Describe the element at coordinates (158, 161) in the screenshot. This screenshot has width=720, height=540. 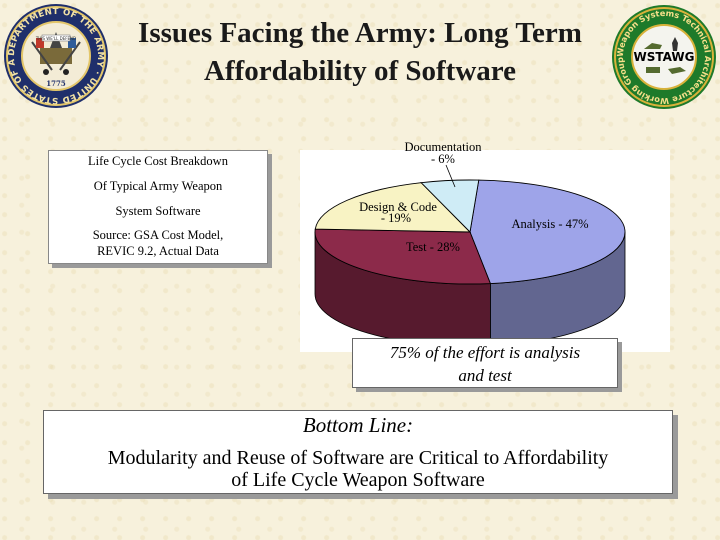
I see `info-line-1: Life Cycle Cost Breakdown` at that location.